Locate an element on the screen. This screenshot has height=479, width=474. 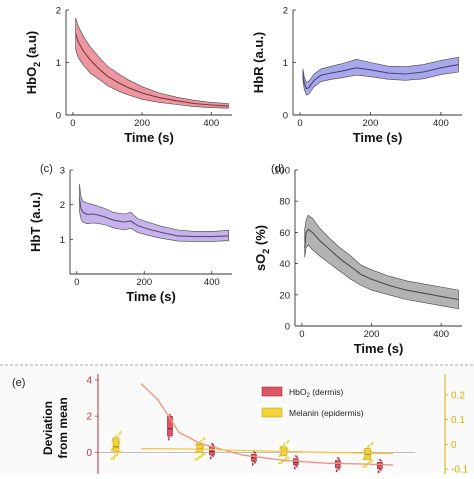
hbr-ytick-label: 1 is located at coordinates (285, 63).